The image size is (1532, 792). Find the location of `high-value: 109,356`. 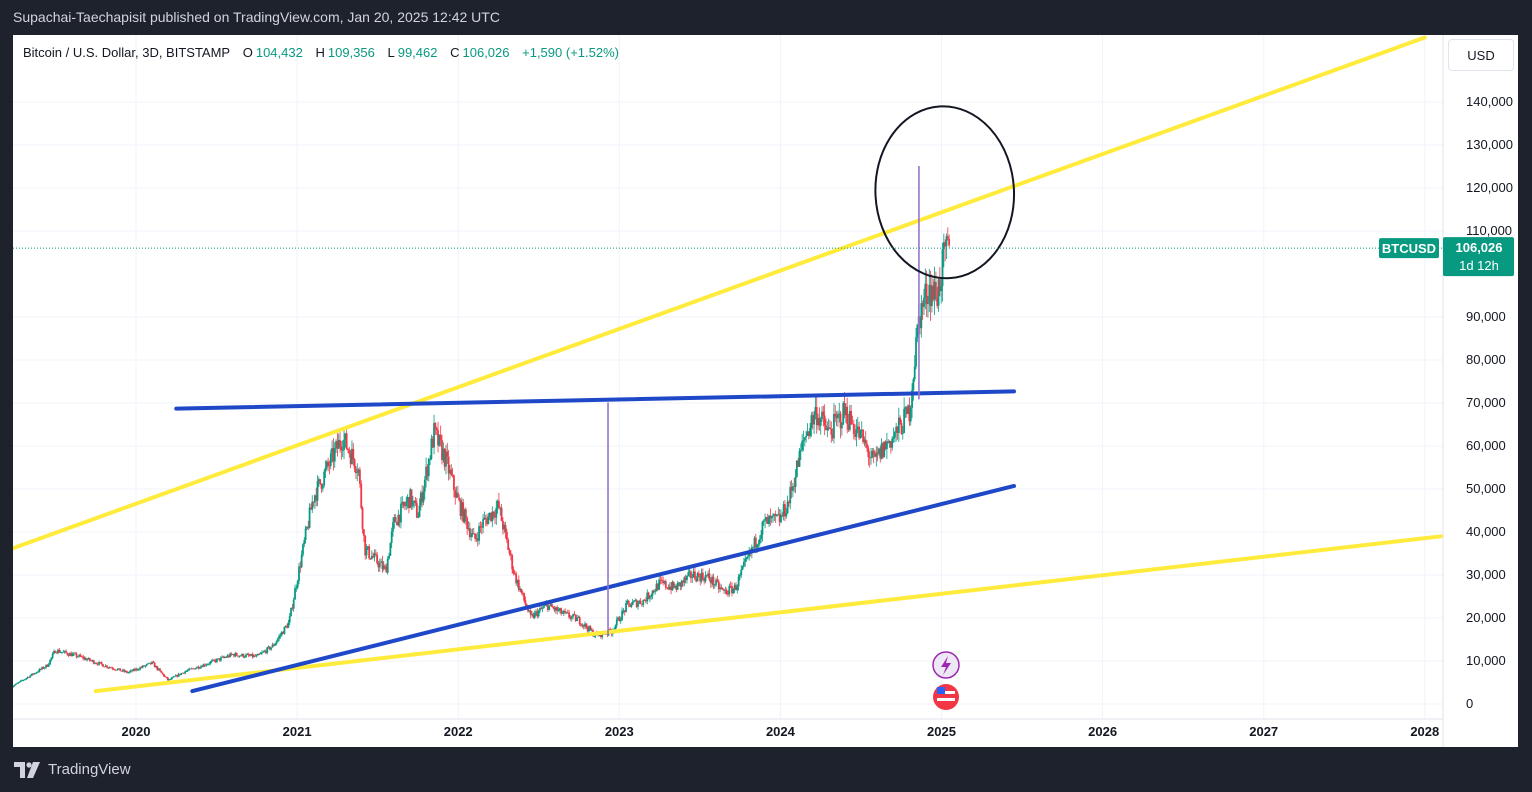

high-value: 109,356 is located at coordinates (351, 52).